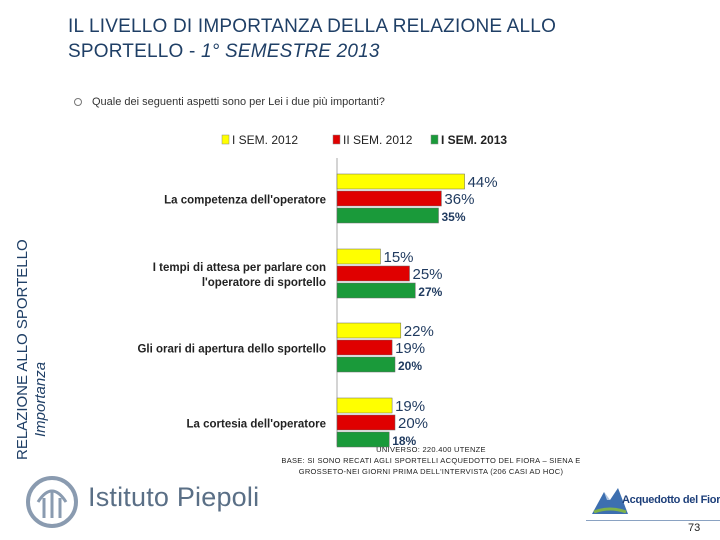  Describe the element at coordinates (459, 199) in the screenshot. I see `data-label: 36%` at that location.